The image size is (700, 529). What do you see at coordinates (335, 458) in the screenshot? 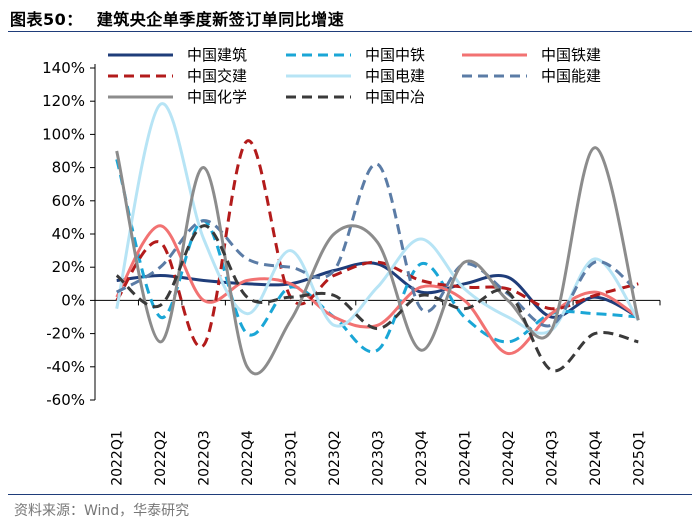
I see `x-tick-label: 2023Q2` at bounding box center [335, 458].